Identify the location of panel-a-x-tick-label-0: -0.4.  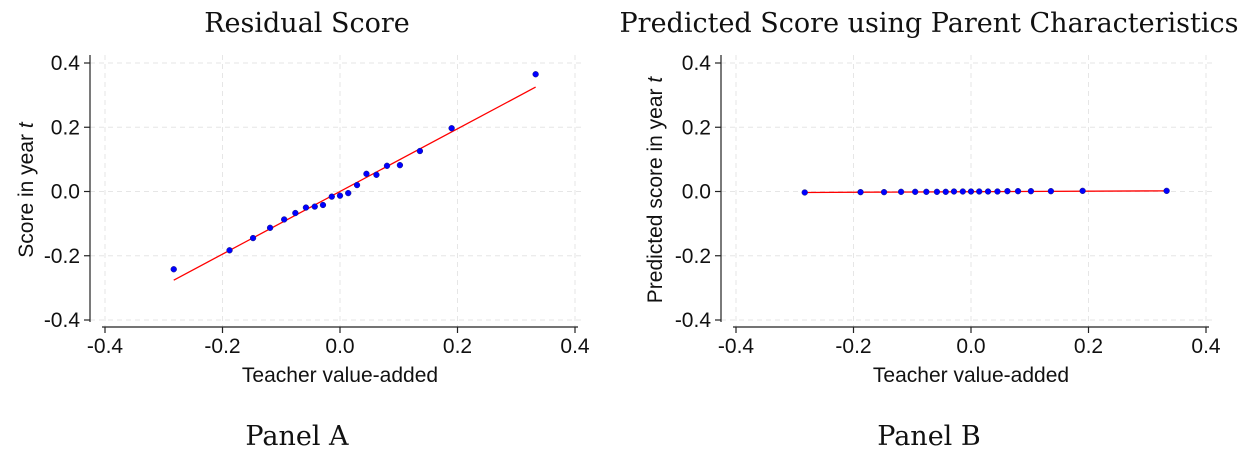
(105, 346).